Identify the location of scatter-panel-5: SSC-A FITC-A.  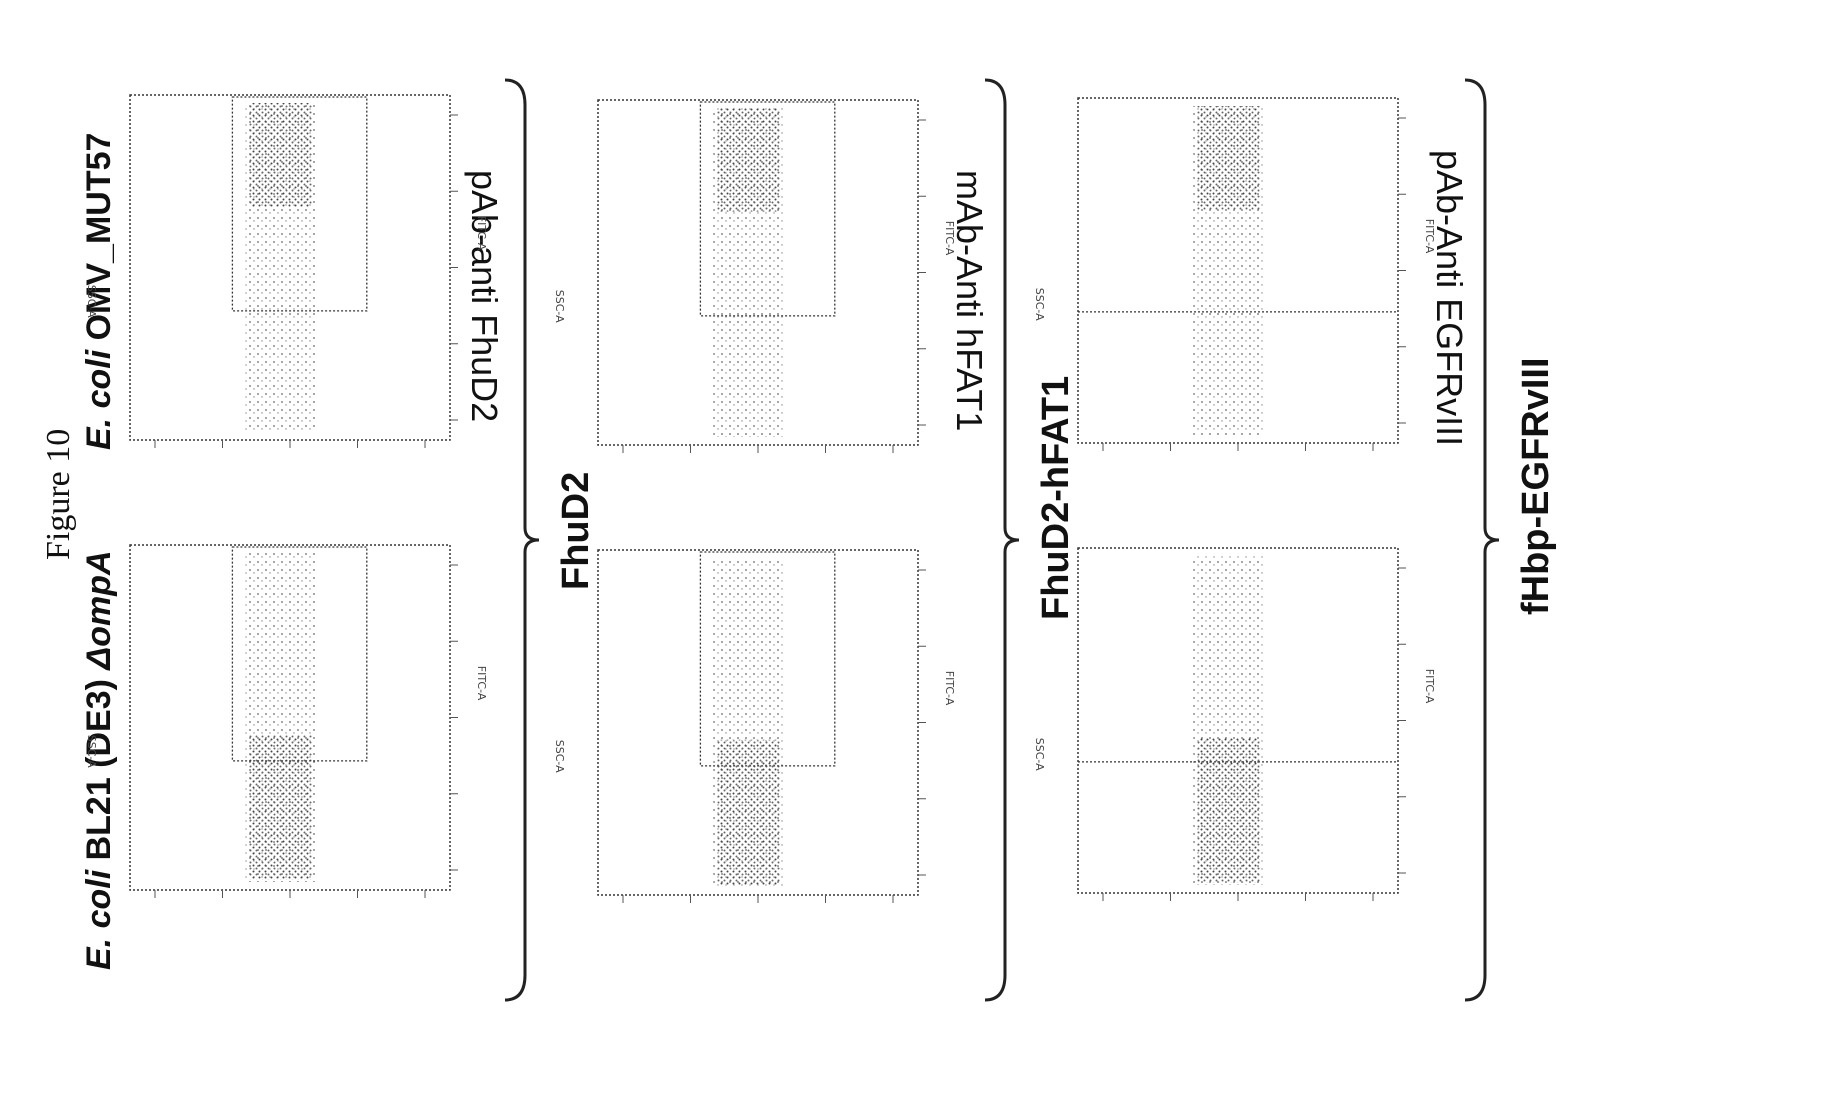
(1234, 724).